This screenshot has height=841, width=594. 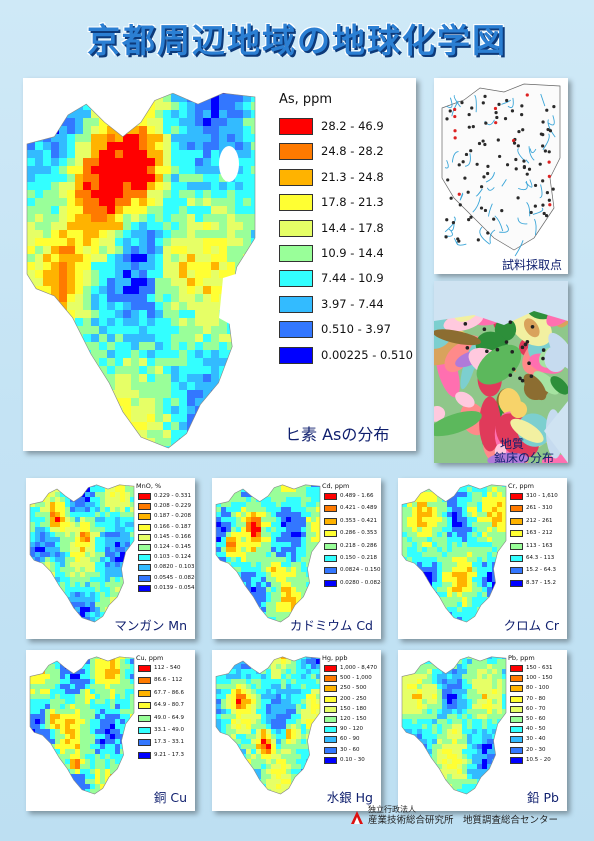 I want to click on geology-map-caption-2: 鉱床の分布, so click(x=524, y=457).